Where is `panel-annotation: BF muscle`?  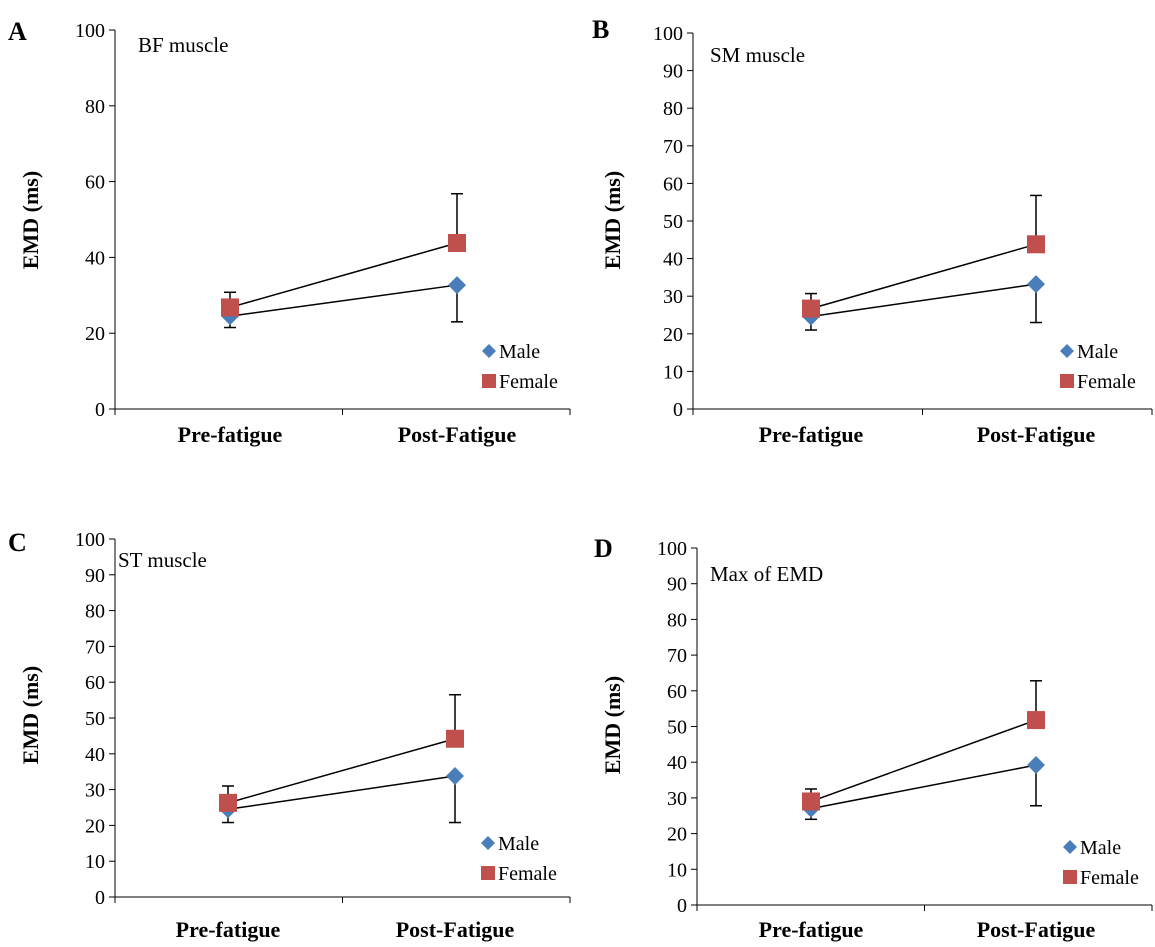 panel-annotation: BF muscle is located at coordinates (183, 45).